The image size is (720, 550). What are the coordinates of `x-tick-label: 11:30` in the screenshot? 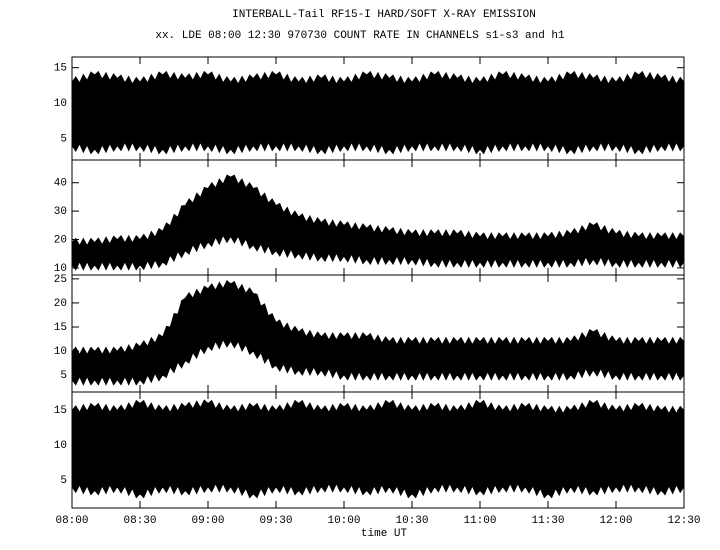 It's located at (547, 521).